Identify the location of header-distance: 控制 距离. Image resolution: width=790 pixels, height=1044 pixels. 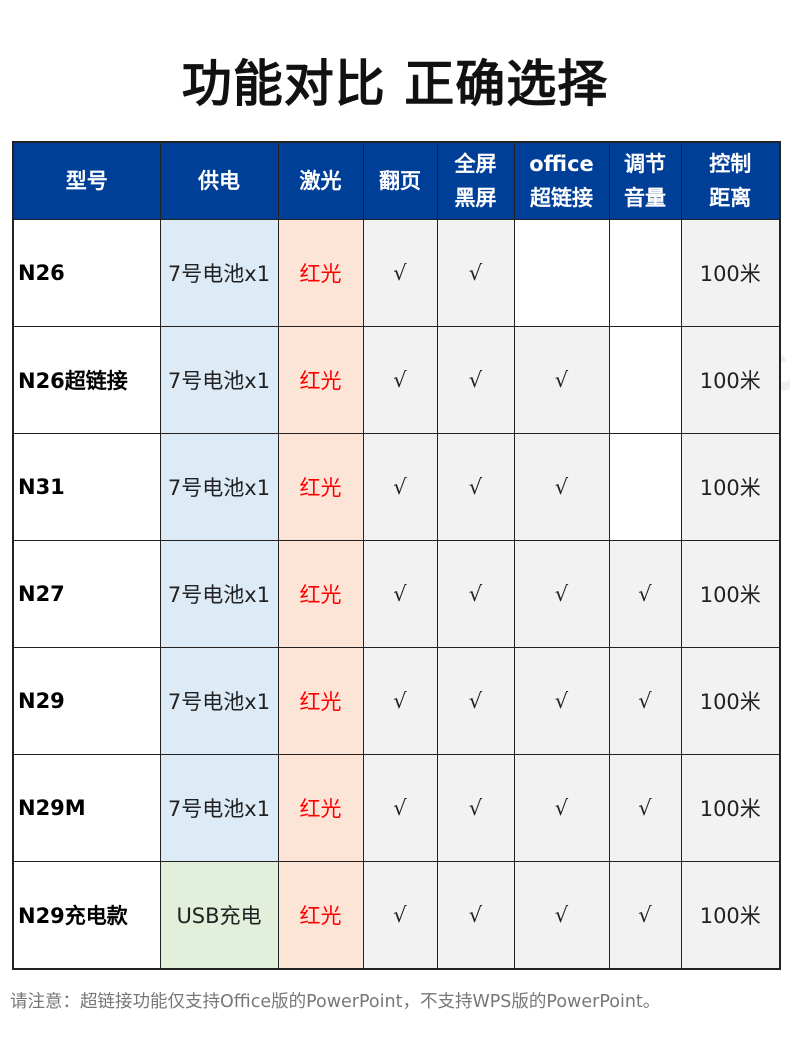
(730, 180).